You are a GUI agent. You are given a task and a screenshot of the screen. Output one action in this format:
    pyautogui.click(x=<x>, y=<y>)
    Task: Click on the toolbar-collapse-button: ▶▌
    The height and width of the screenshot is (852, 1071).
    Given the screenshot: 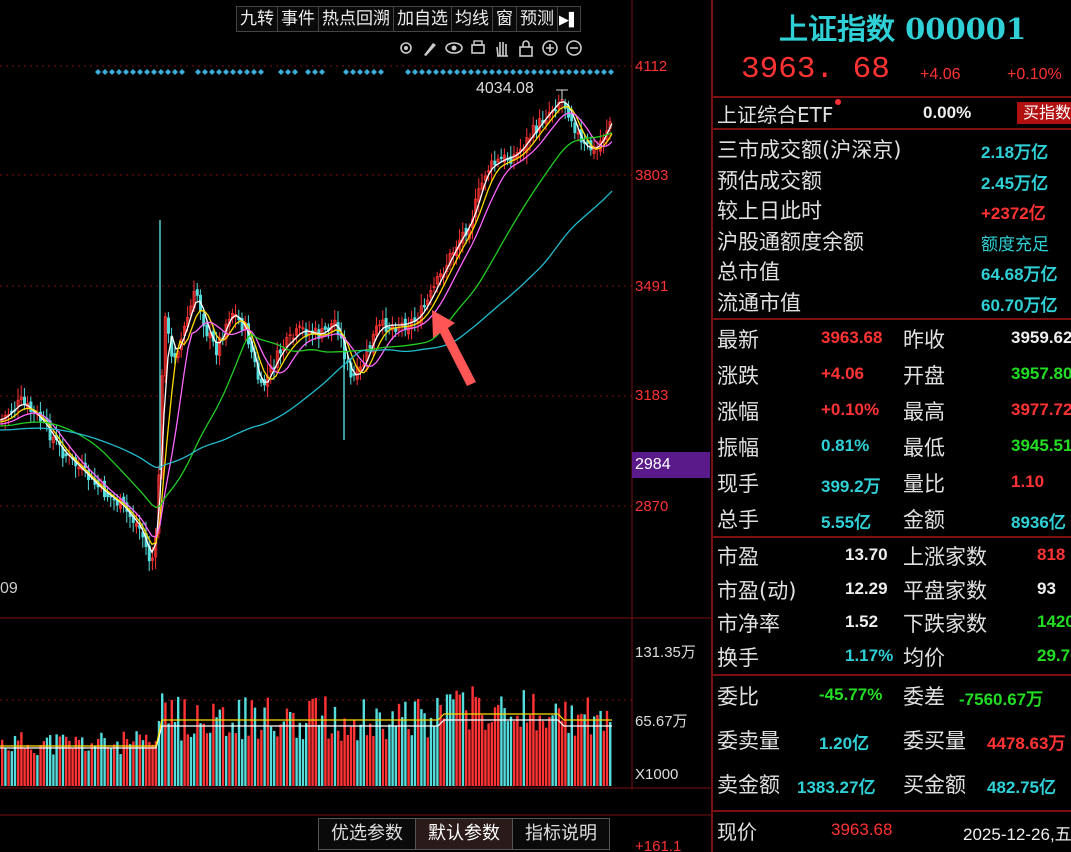 What is the action you would take?
    pyautogui.click(x=569, y=19)
    